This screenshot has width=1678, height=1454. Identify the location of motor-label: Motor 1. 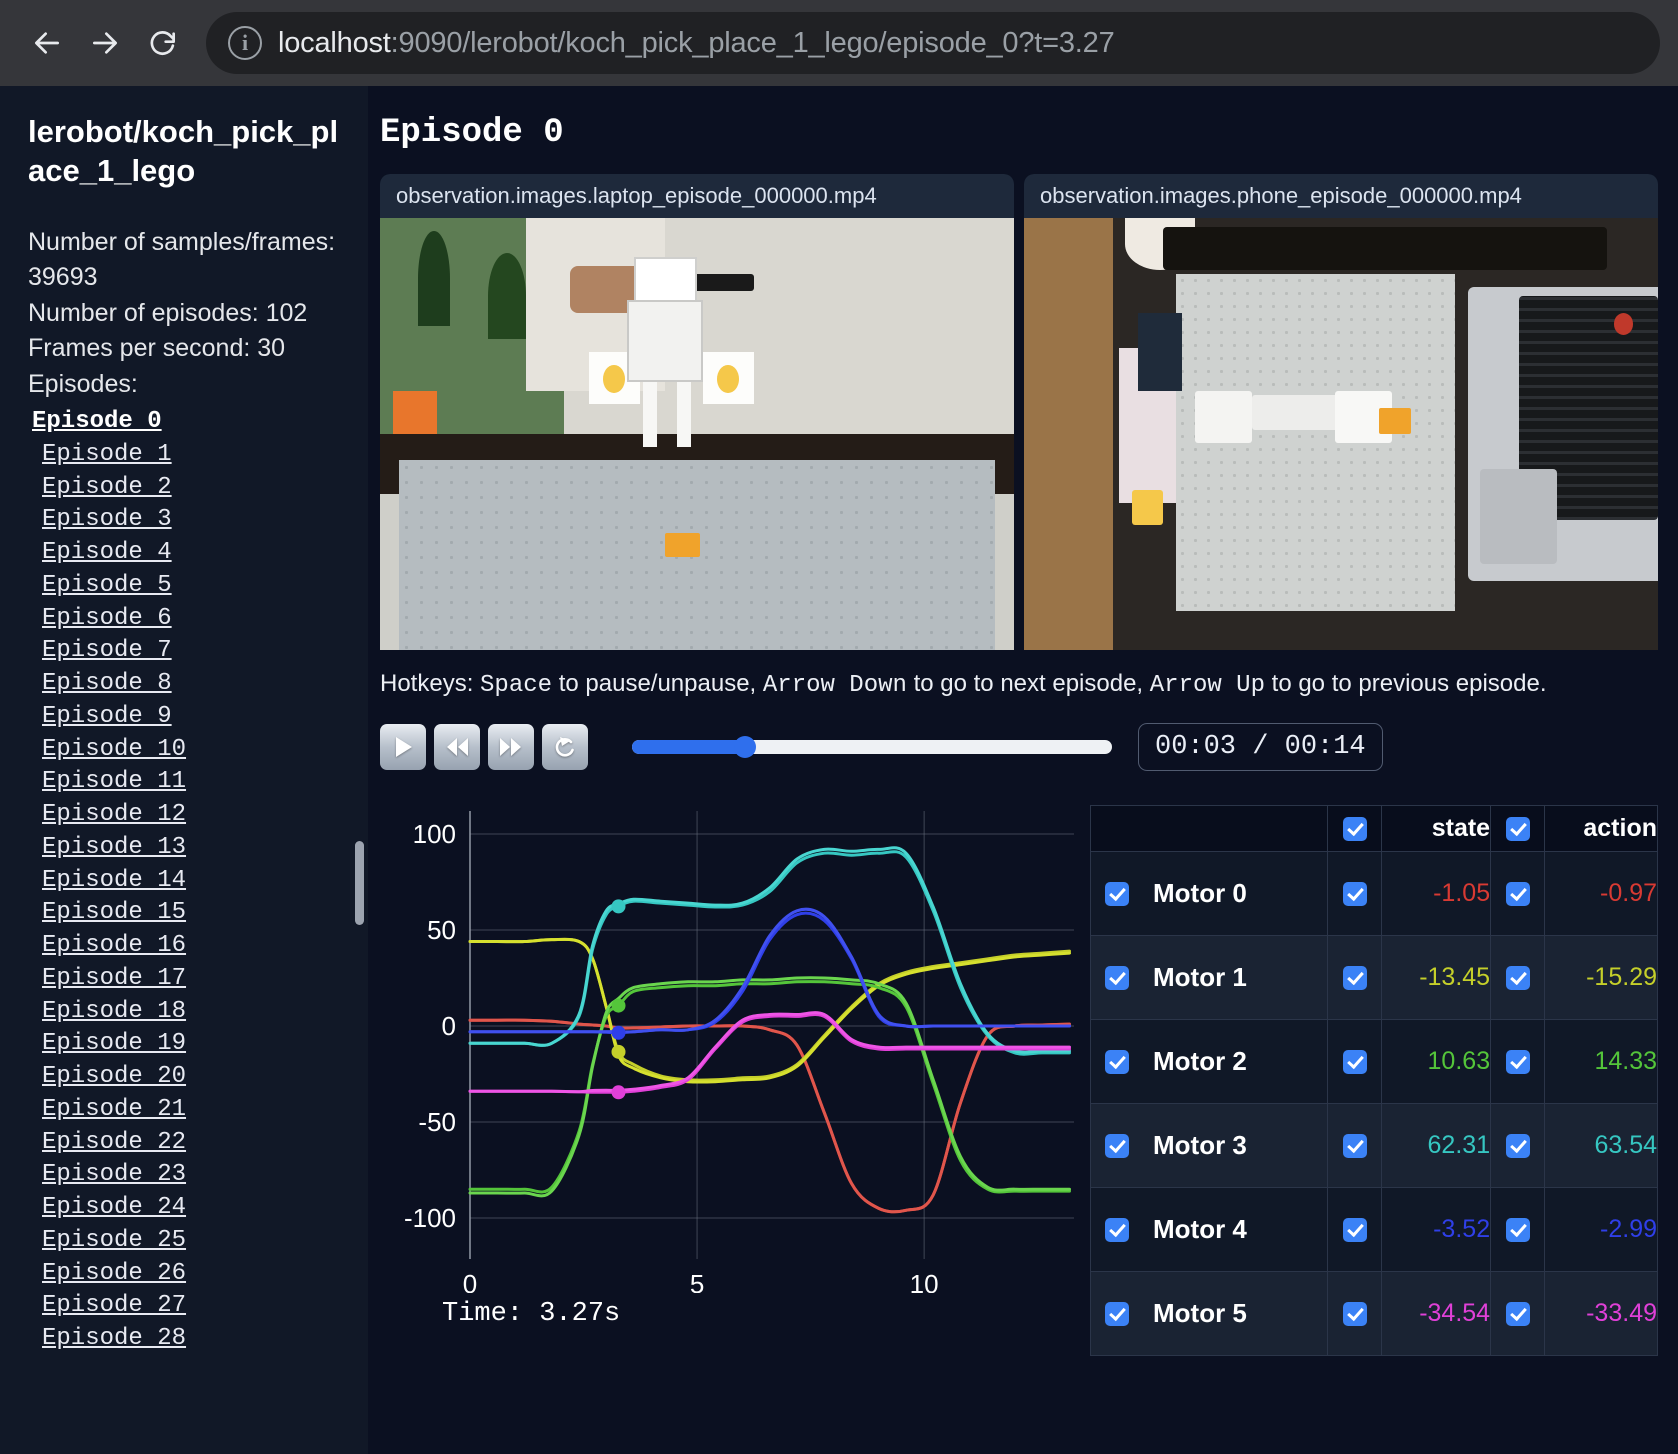
(1200, 977).